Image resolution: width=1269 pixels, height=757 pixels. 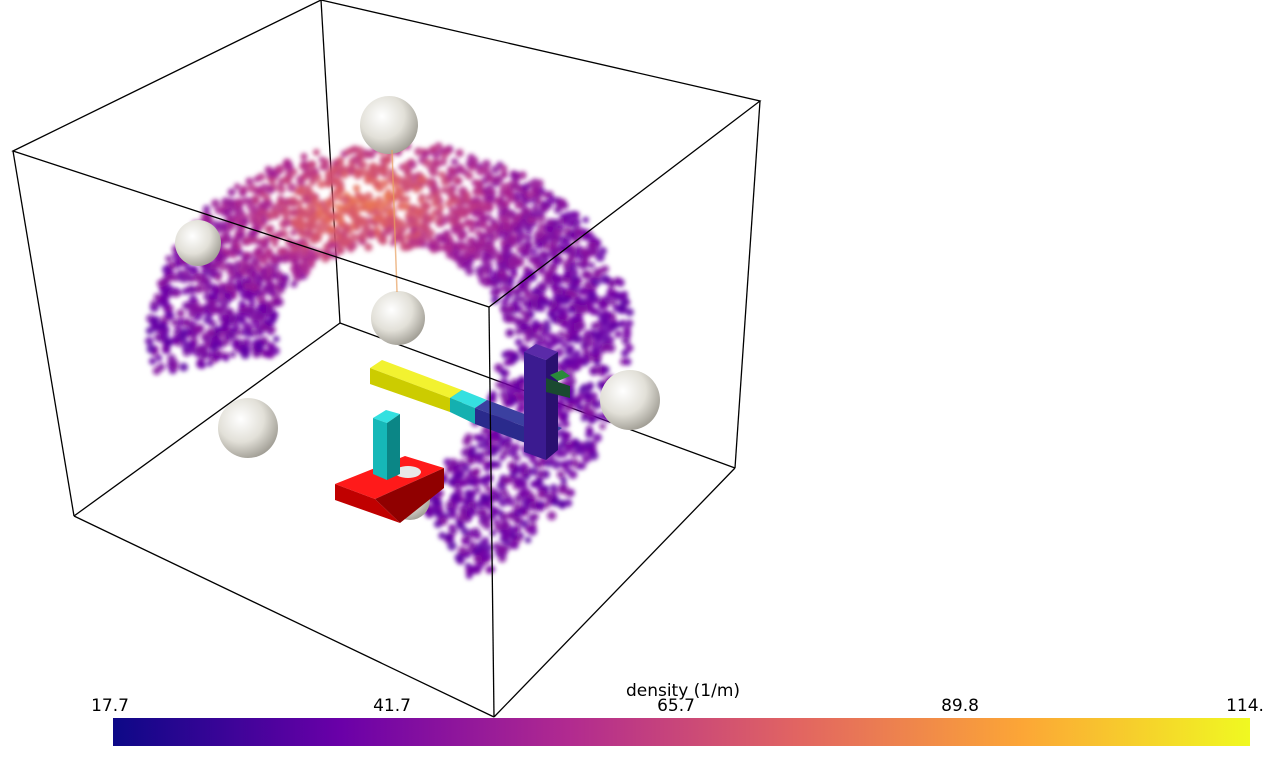 I want to click on base-side, so click(x=409, y=495).